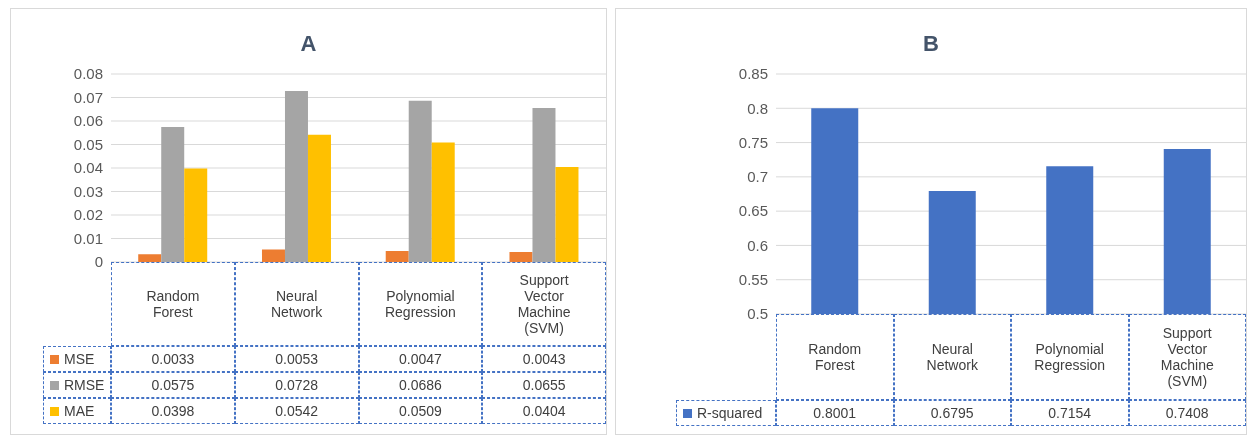 This screenshot has width=1252, height=445. I want to click on data-label: 0.0053, so click(296, 359).